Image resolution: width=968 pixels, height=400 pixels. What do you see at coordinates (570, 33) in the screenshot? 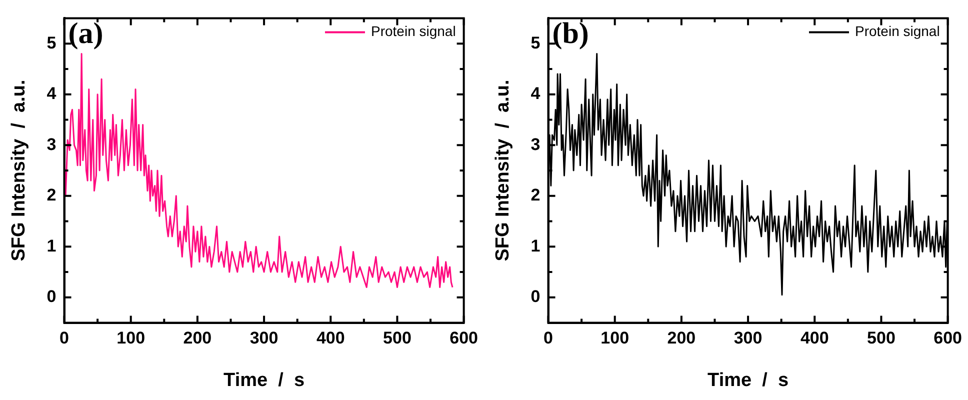
I see `chart-title: (b)` at bounding box center [570, 33].